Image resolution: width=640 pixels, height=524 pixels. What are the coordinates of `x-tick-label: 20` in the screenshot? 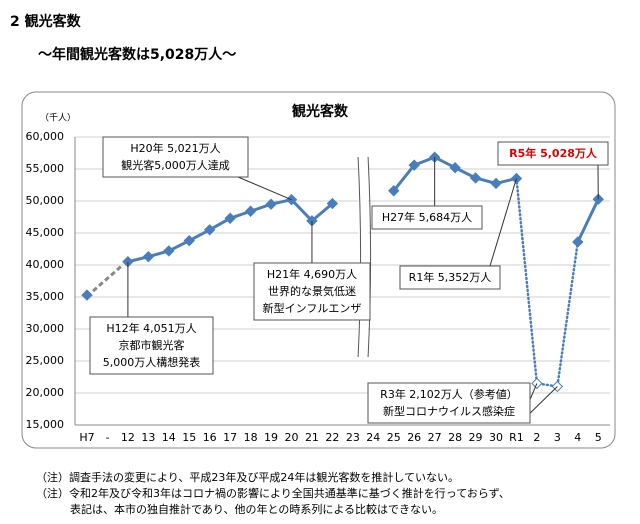 It's located at (292, 437).